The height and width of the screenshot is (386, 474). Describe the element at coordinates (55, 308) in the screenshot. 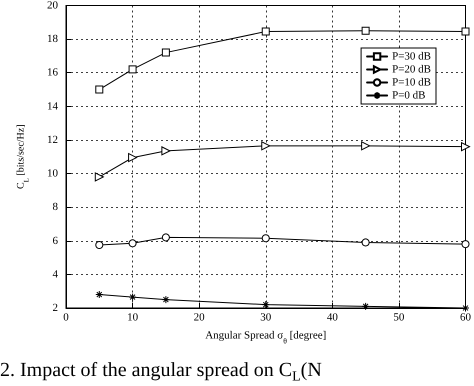

I see `y-tick-label: 2` at that location.